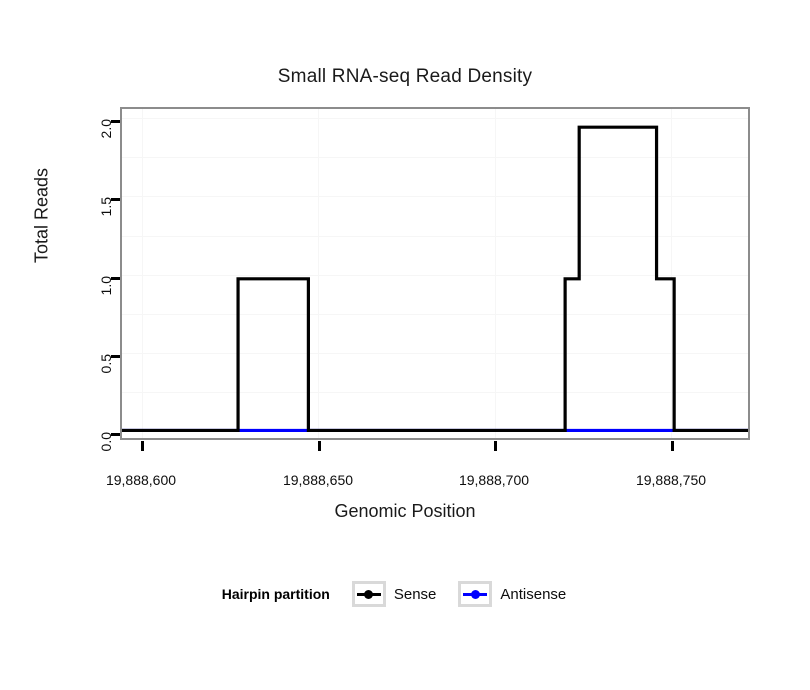 Image resolution: width=810 pixels, height=690 pixels. What do you see at coordinates (435, 118) in the screenshot?
I see `gridline-h-2.0` at bounding box center [435, 118].